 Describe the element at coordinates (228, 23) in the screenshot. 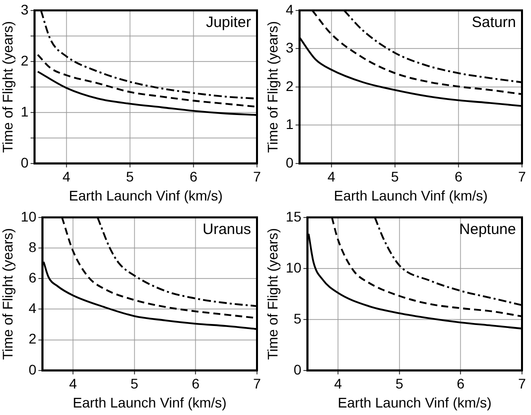

I see `annotation: Jupiter` at that location.